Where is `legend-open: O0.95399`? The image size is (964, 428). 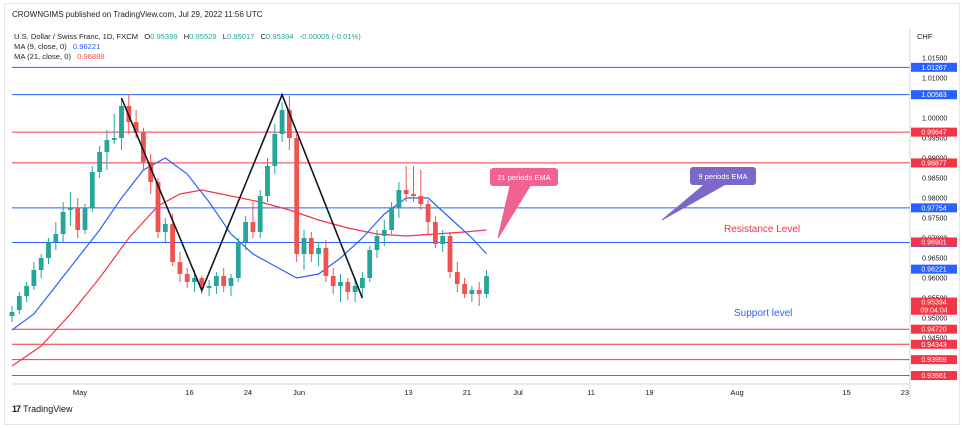
legend-open: O0.95399 is located at coordinates (161, 36).